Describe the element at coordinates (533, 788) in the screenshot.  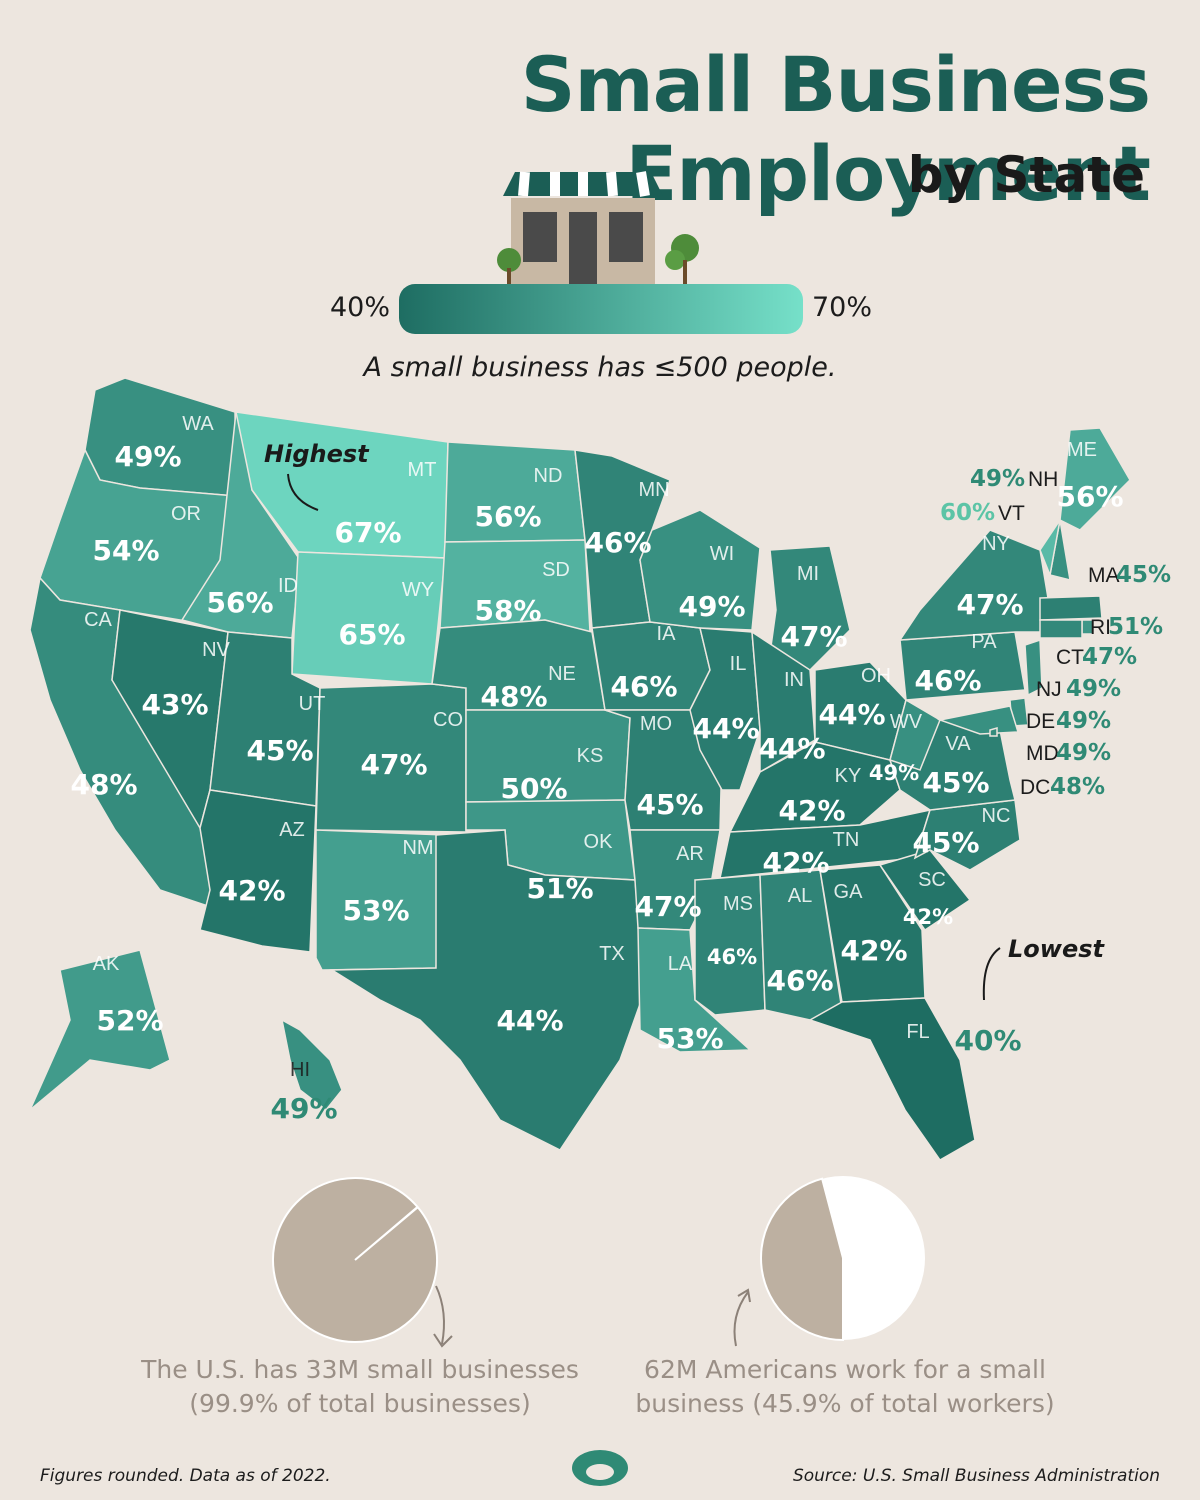
I see `state-value-ks: 50%` at that location.